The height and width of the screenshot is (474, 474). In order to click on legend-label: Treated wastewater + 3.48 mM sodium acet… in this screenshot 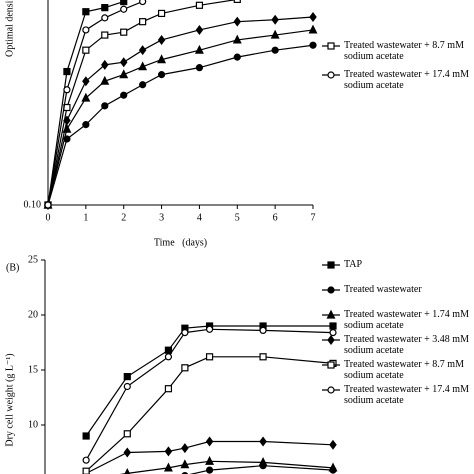, I will do `click(406, 345)`.